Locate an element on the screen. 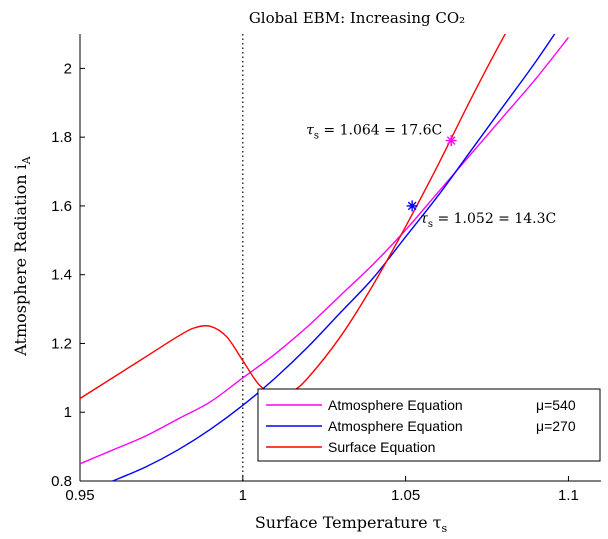 The height and width of the screenshot is (539, 608). y-axis-label-main: Atmosphere Radiation i is located at coordinates (20, 260).